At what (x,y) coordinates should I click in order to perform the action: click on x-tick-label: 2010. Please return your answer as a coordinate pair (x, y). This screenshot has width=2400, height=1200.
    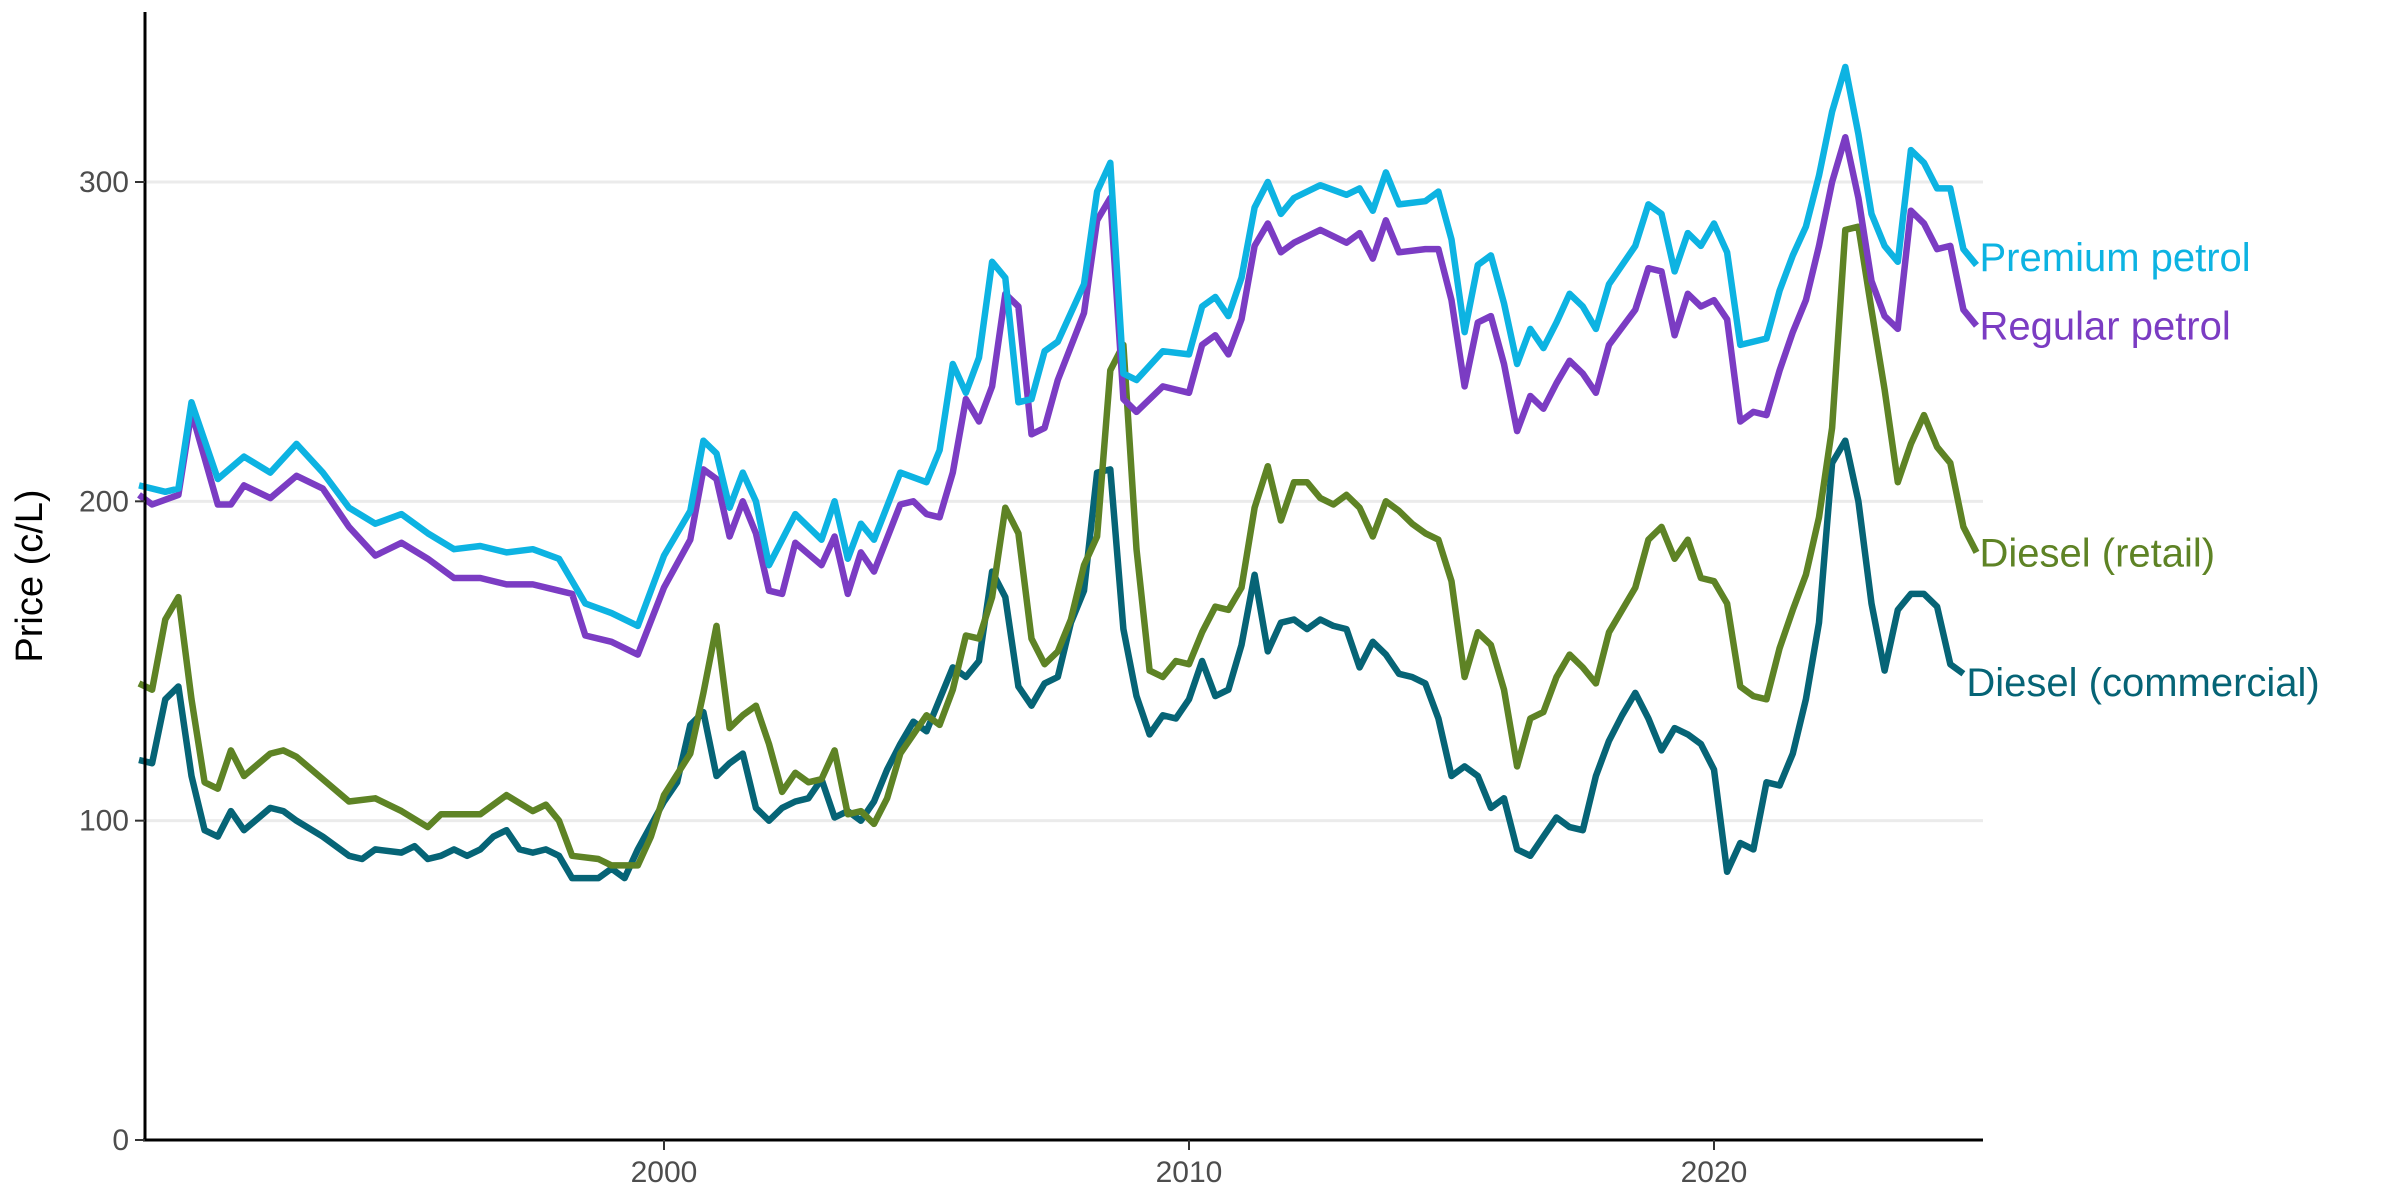
    Looking at the image, I should click on (1189, 1172).